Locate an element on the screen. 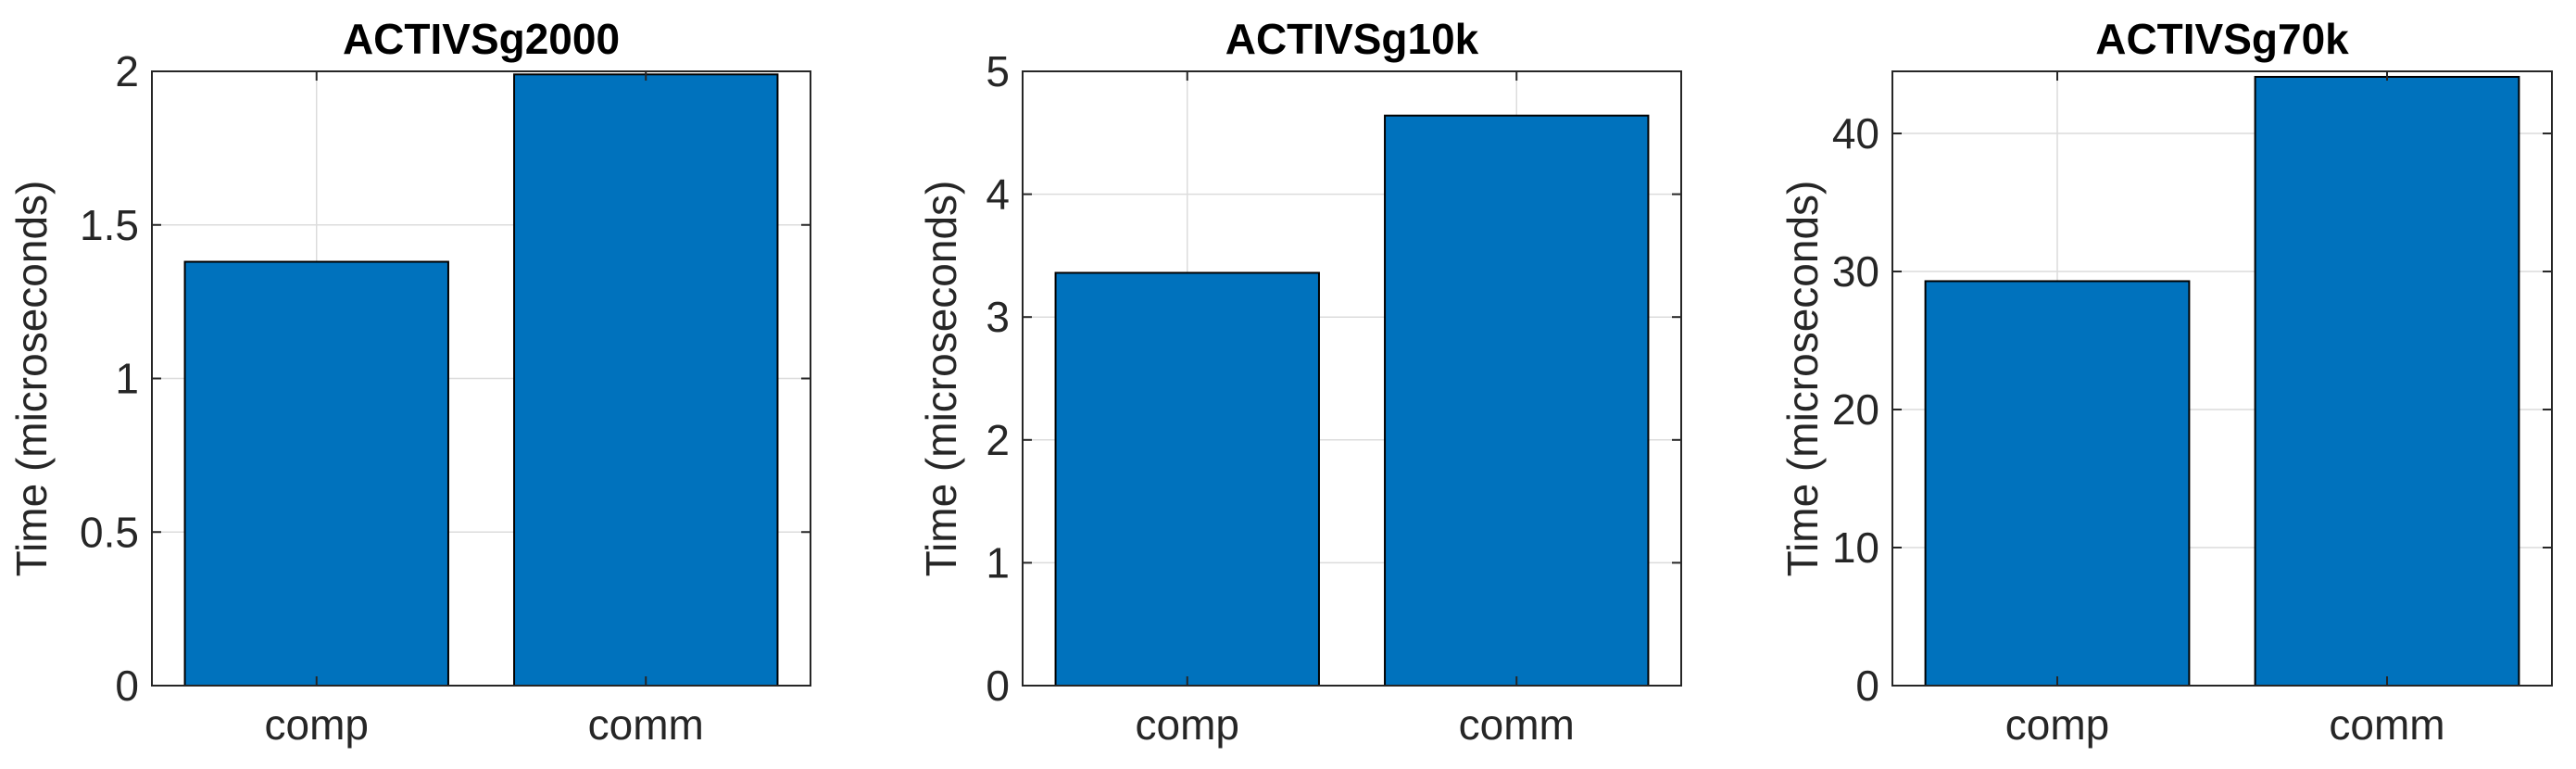 The height and width of the screenshot is (769, 2576). y-tick-label: 20 is located at coordinates (1855, 409).